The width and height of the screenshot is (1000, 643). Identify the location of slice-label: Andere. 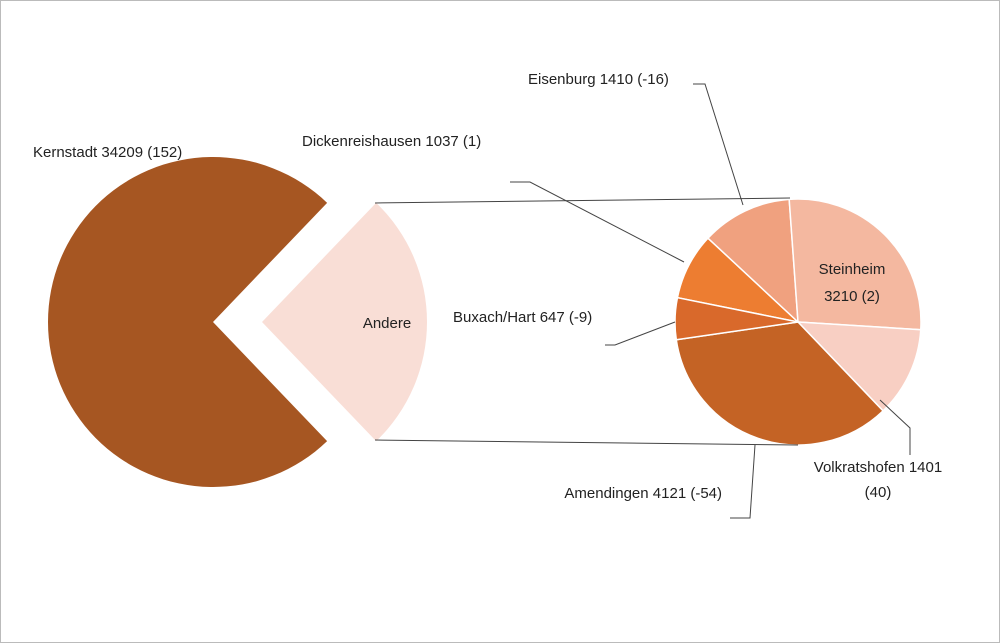
(387, 323).